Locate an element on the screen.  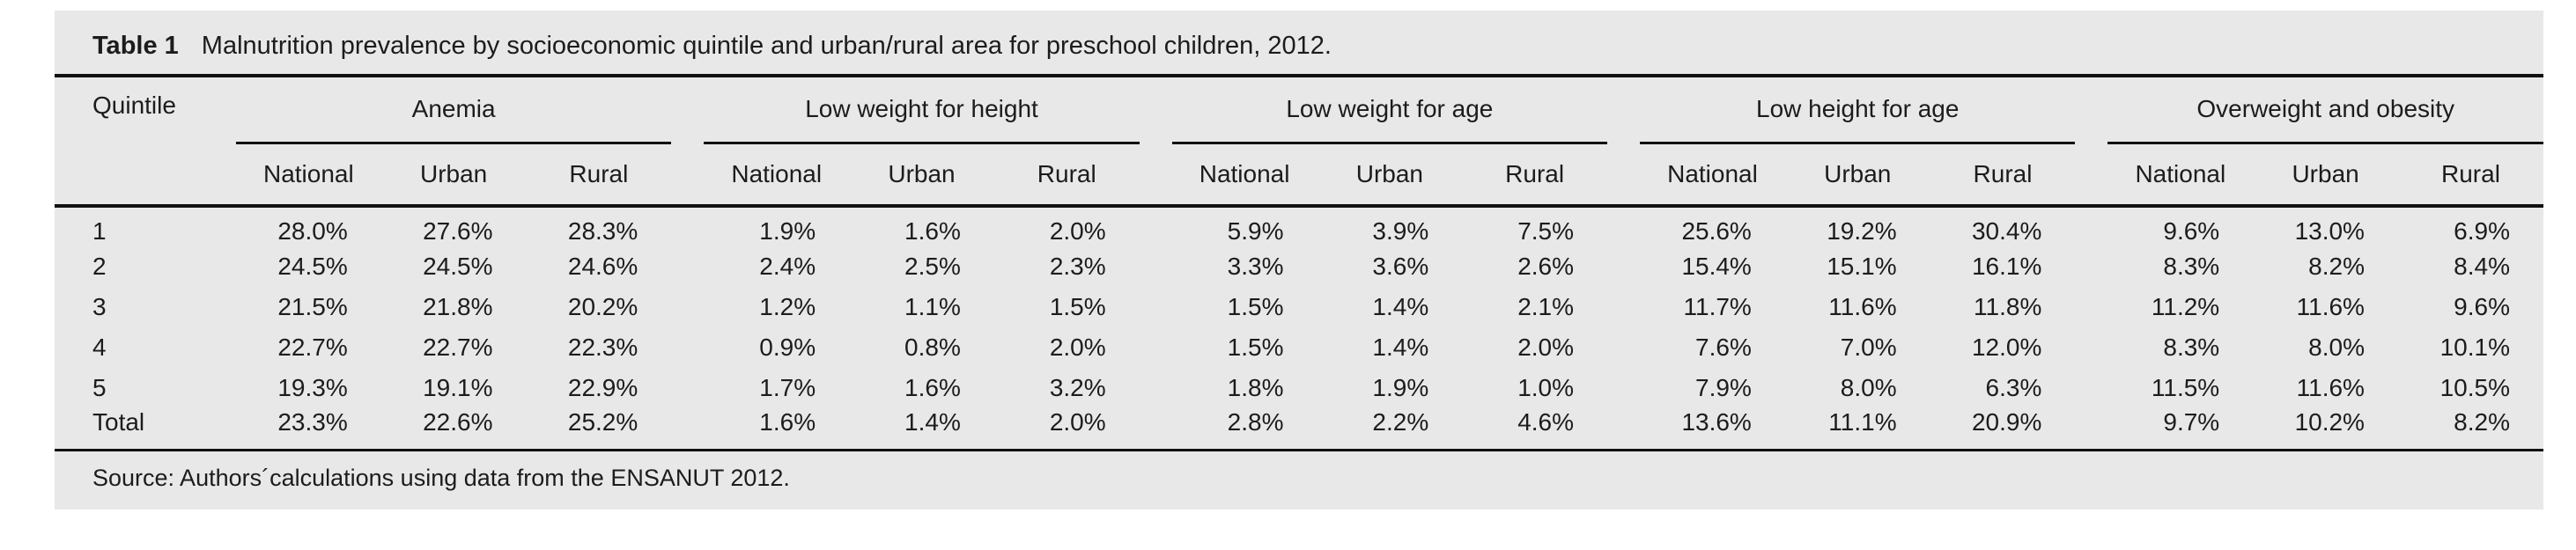
data-cell: 5.9% is located at coordinates (1255, 231).